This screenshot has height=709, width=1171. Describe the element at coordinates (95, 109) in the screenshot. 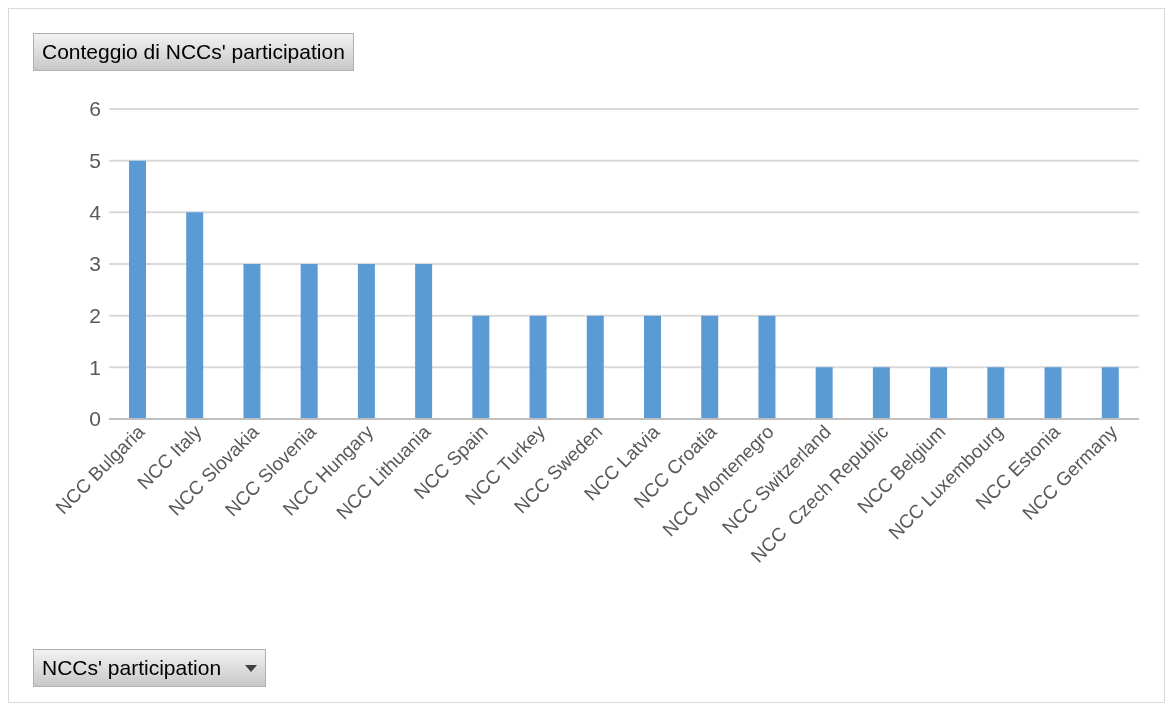

I see `y-tick-label: 6` at that location.